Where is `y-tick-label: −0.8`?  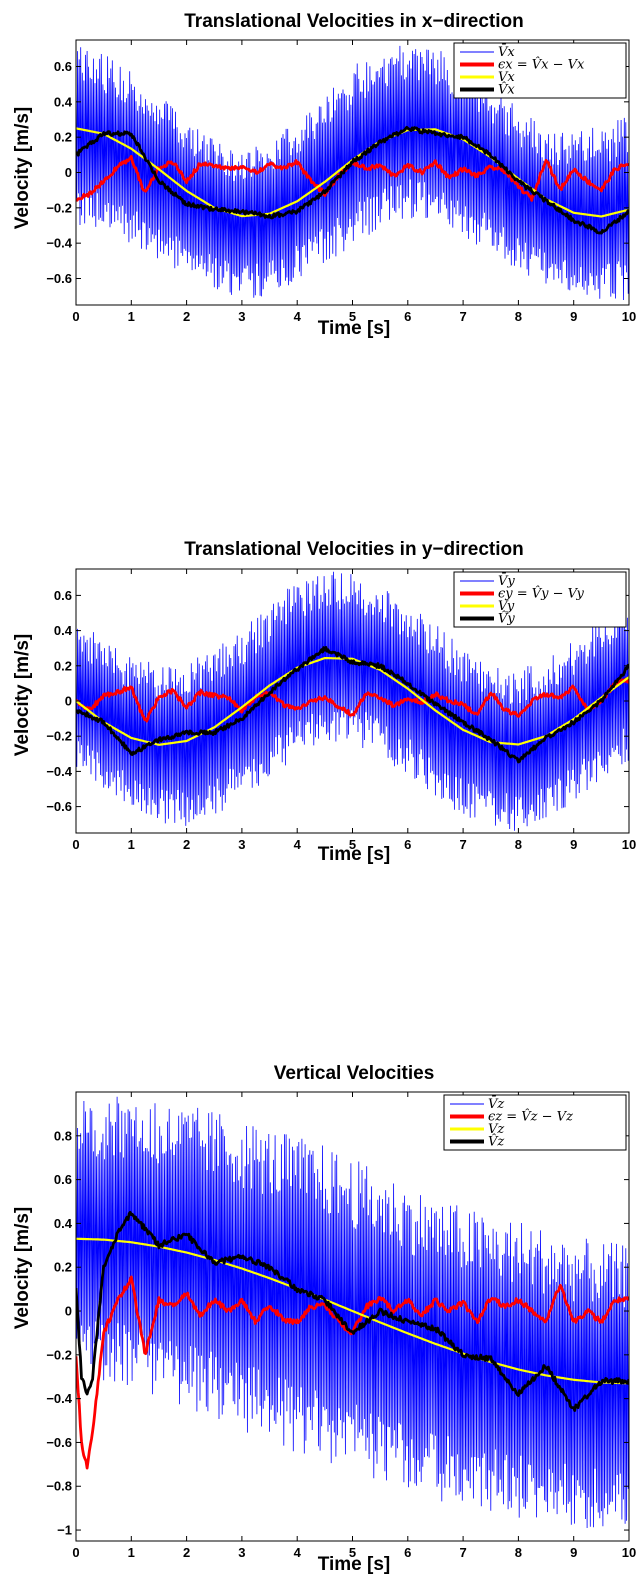
y-tick-label: −0.8 is located at coordinates (59, 1486).